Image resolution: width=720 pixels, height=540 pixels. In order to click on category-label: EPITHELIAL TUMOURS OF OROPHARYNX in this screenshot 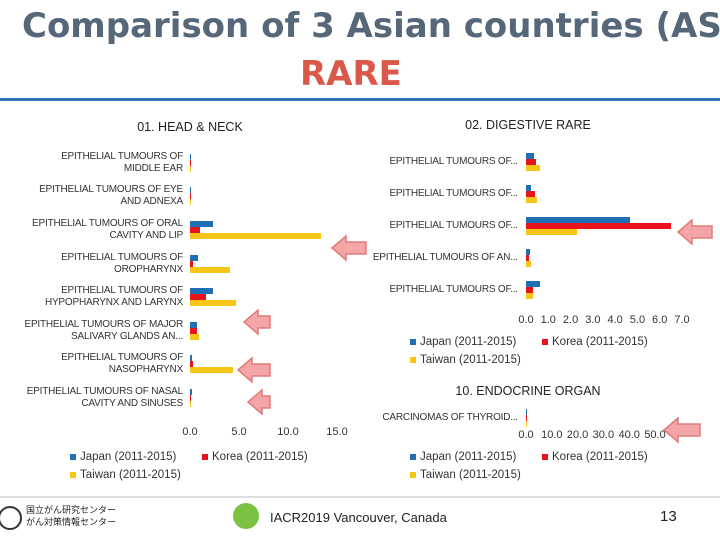, I will do `click(122, 263)`.